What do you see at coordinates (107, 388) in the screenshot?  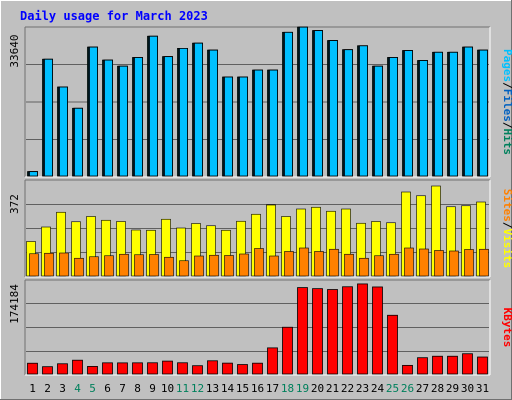 I see `x-tick-label: 6` at bounding box center [107, 388].